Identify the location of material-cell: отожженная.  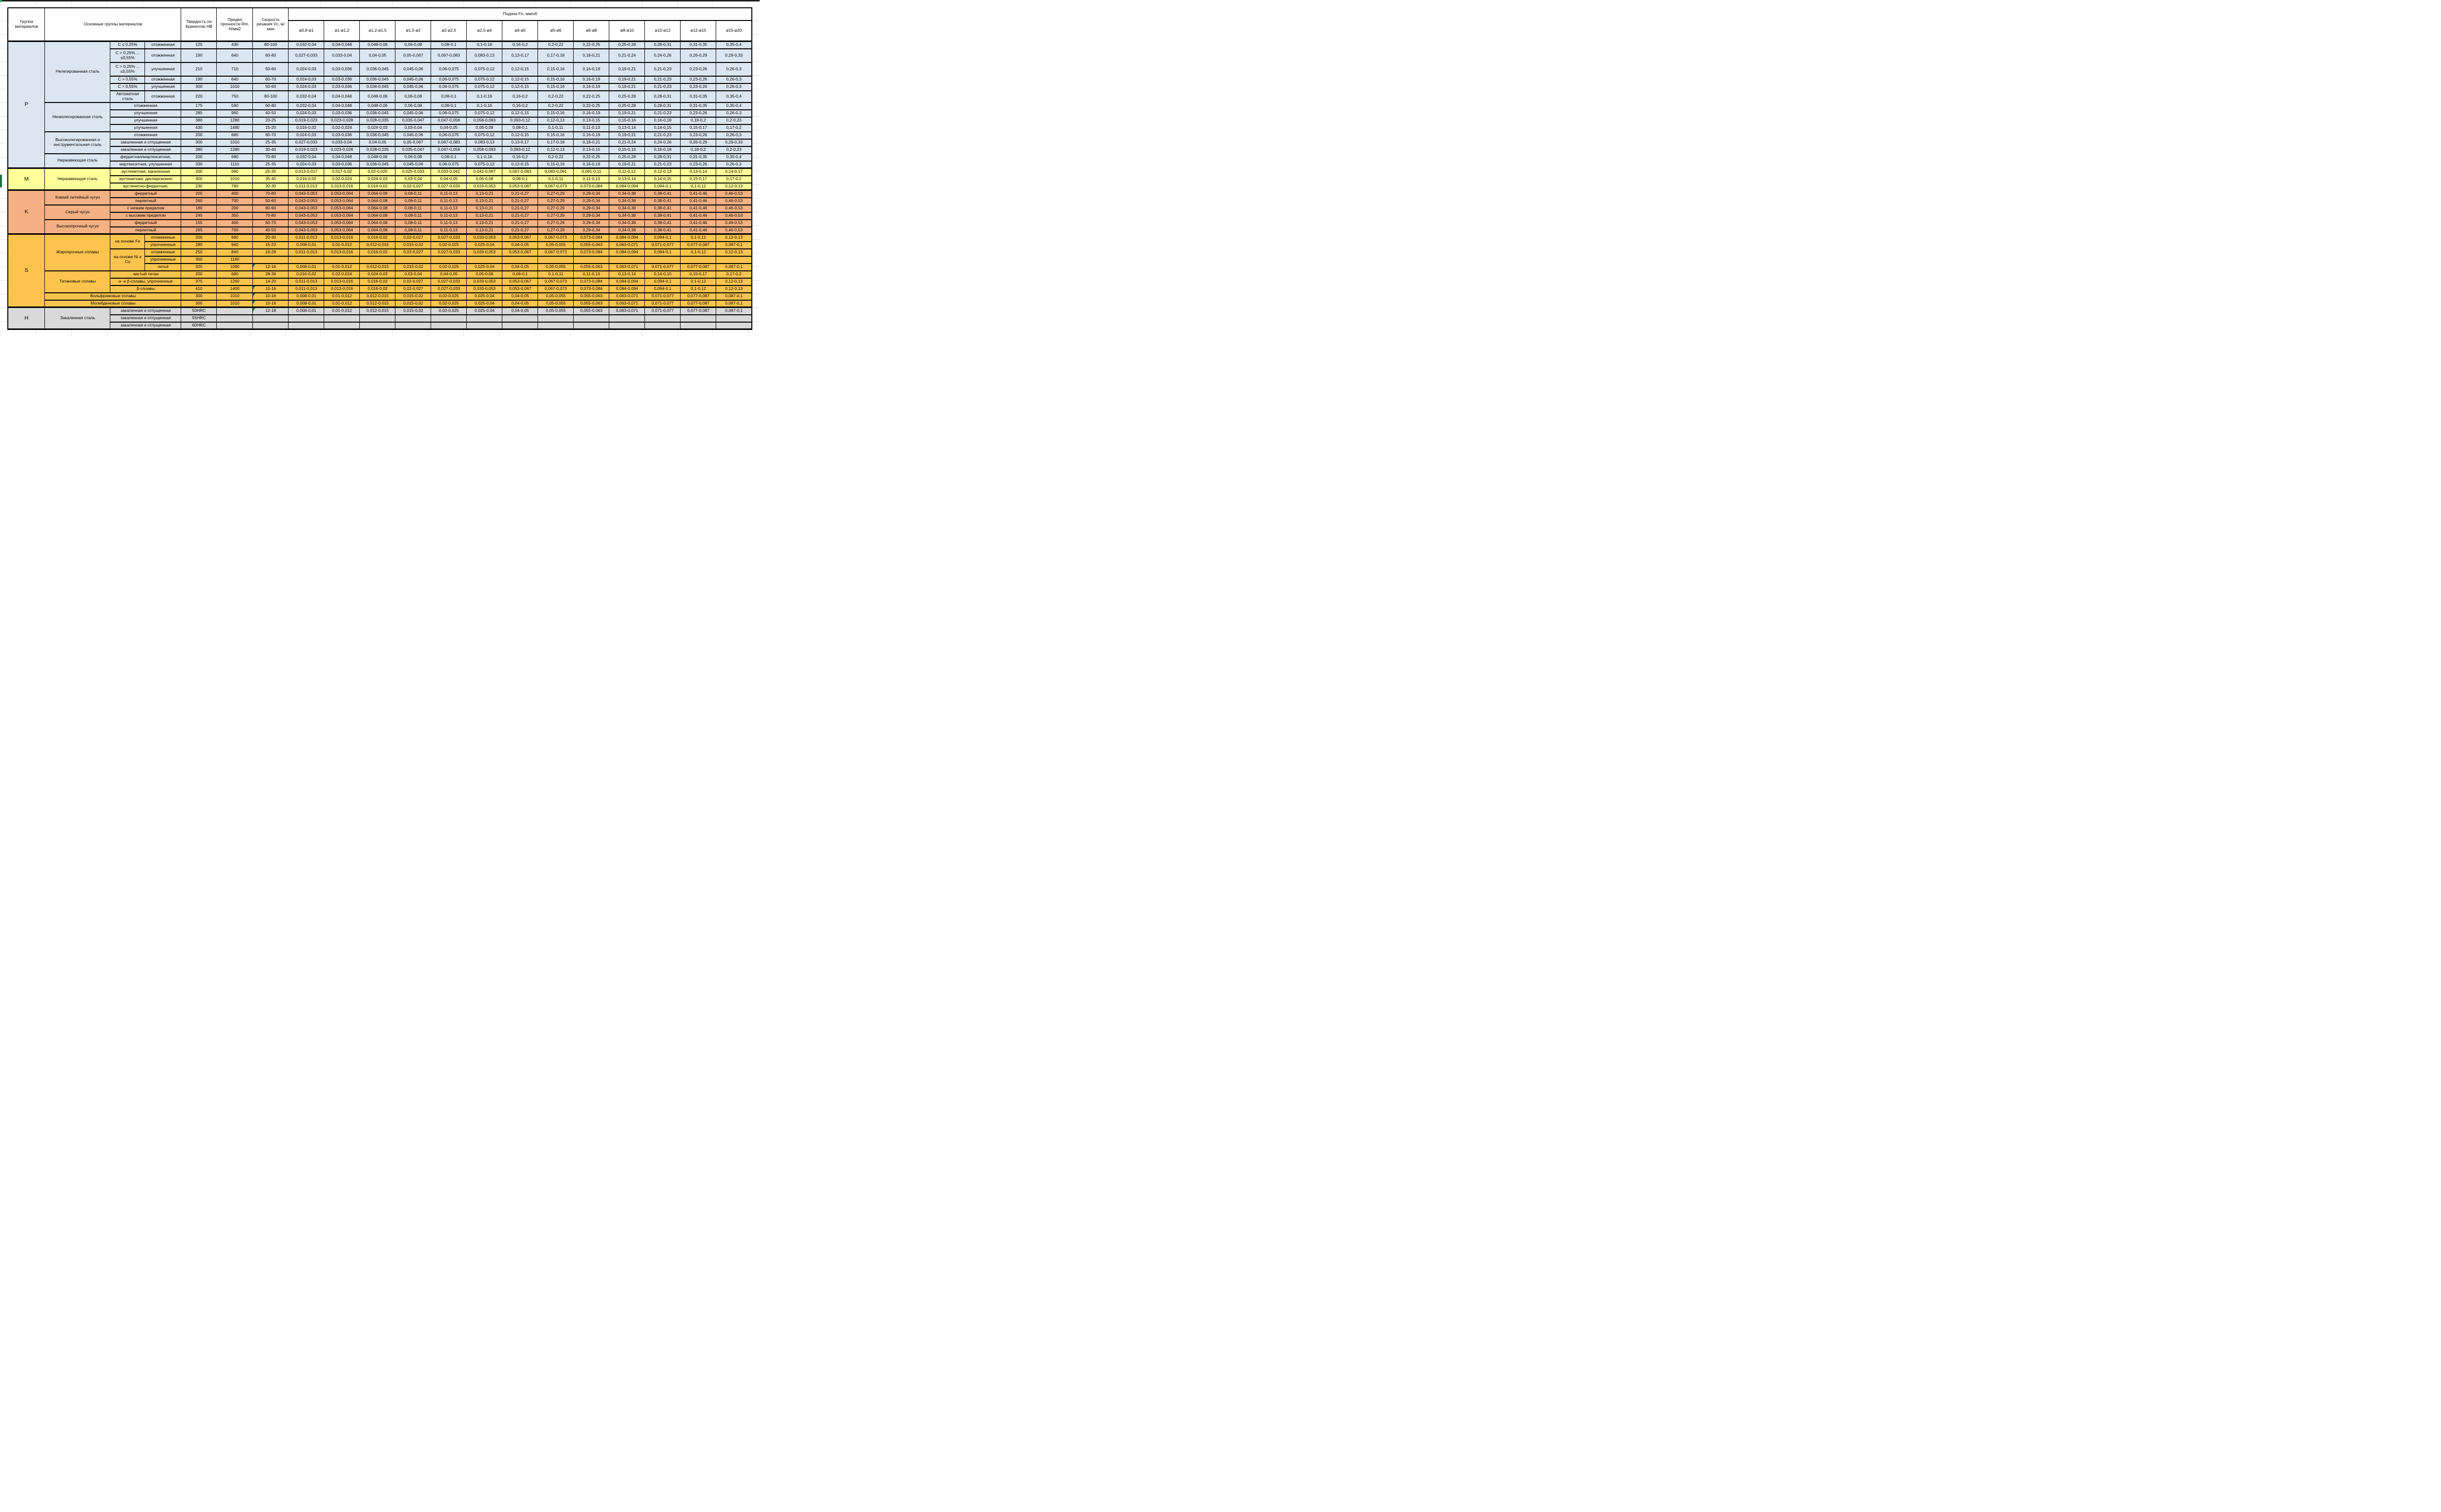
(146, 106).